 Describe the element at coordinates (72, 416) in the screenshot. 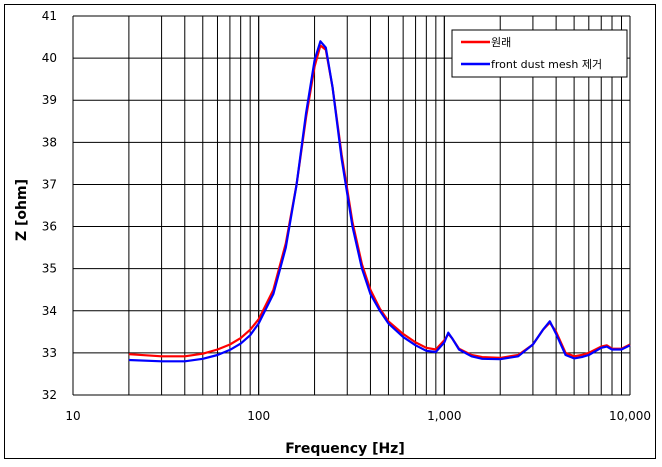

I see `x-tick-label: 10` at that location.